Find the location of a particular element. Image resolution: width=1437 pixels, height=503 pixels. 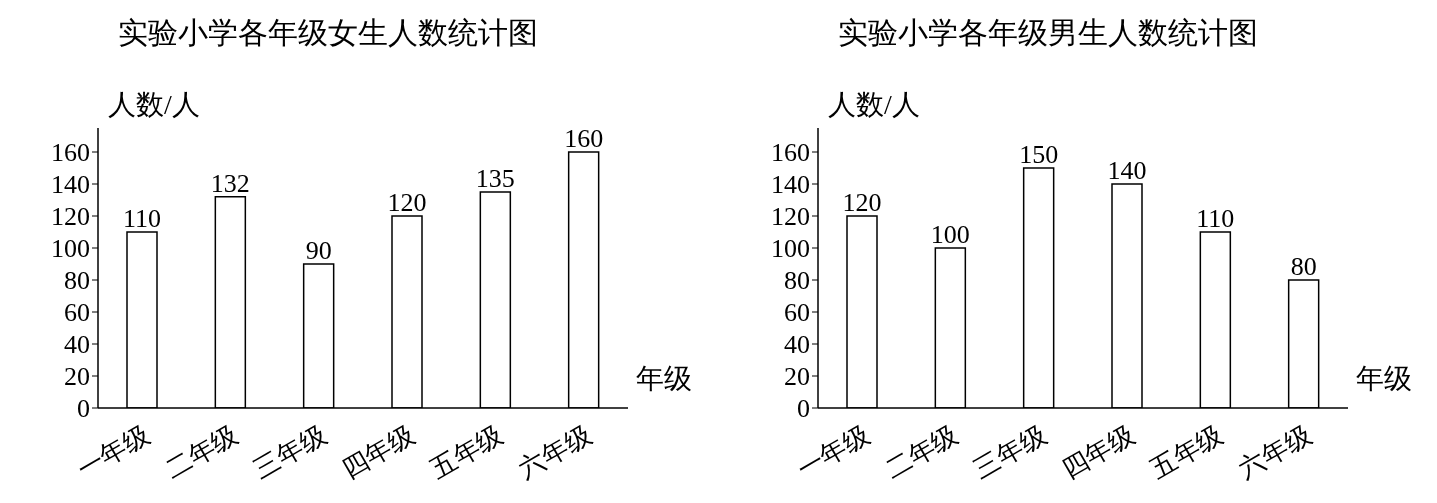

data-label: 80 is located at coordinates (1303, 266).